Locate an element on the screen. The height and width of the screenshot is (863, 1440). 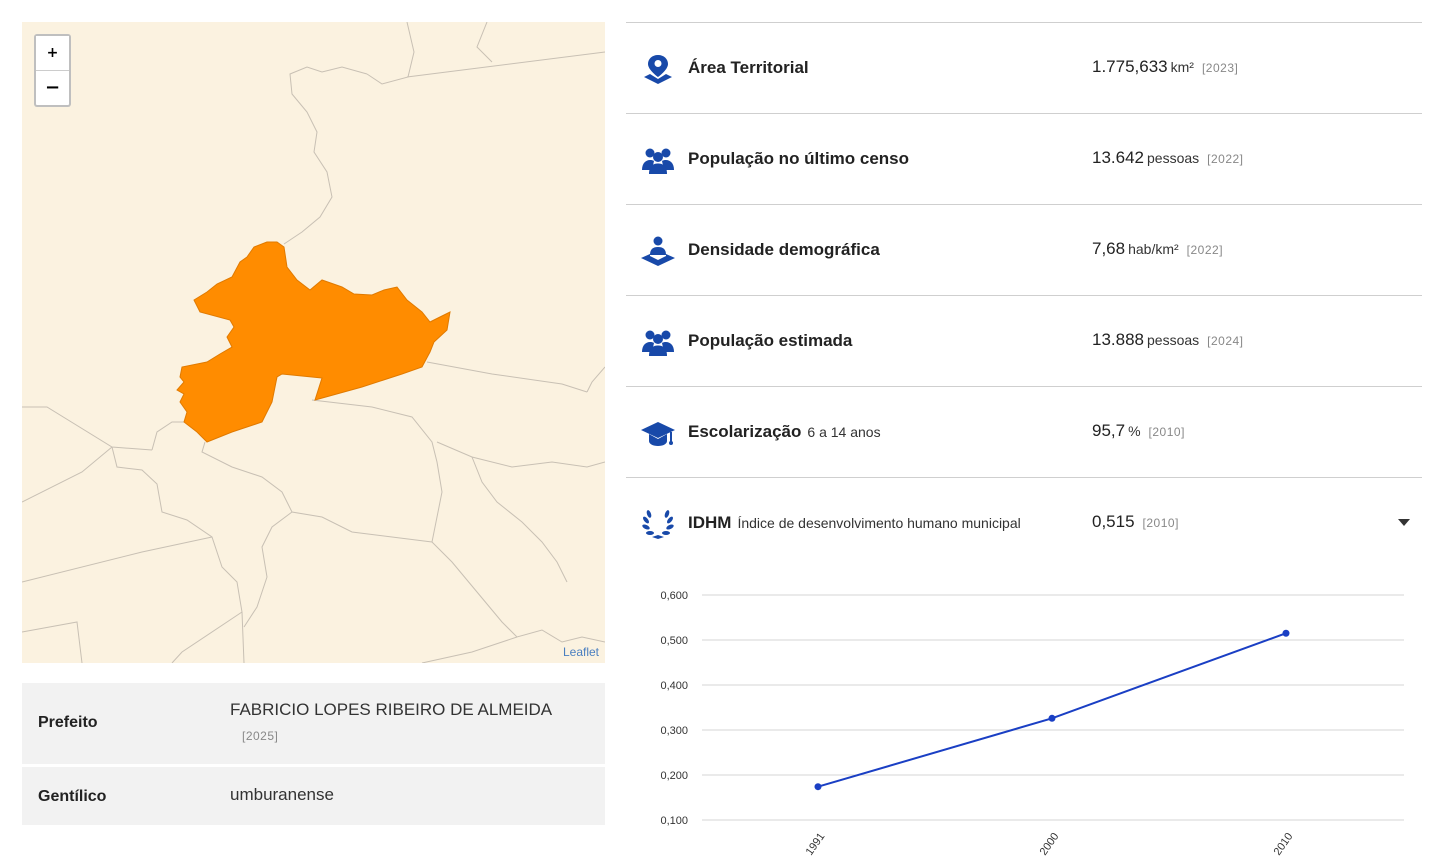
indicator-schooling: Escolarização 6 a 14 anos 95,7% [2010] is located at coordinates (1024, 432).